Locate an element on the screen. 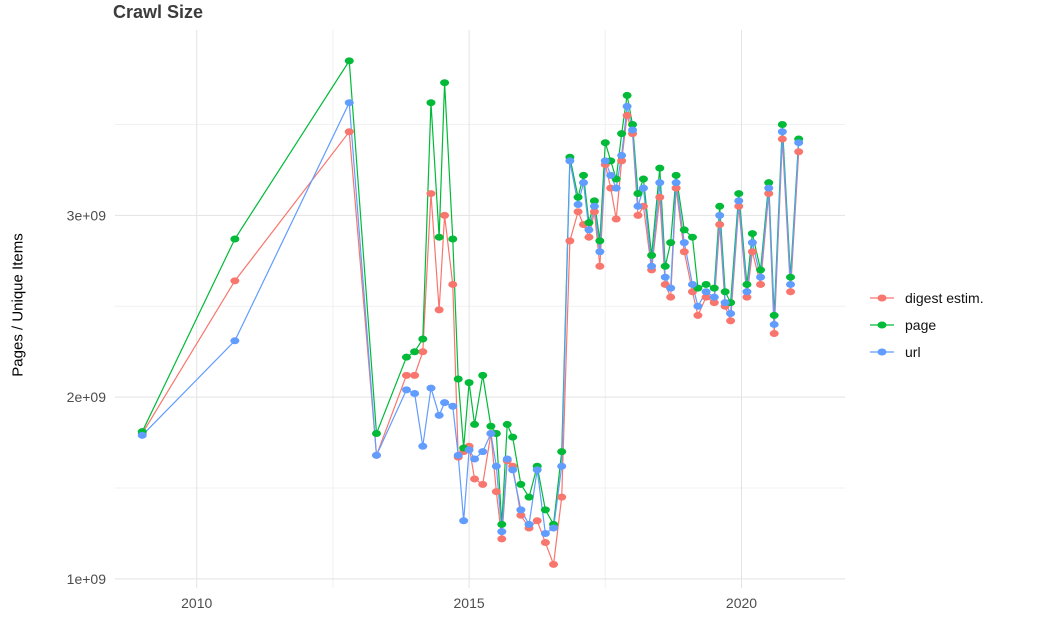 The image size is (1059, 639). y-tick-label: 2e+09 is located at coordinates (87, 397).